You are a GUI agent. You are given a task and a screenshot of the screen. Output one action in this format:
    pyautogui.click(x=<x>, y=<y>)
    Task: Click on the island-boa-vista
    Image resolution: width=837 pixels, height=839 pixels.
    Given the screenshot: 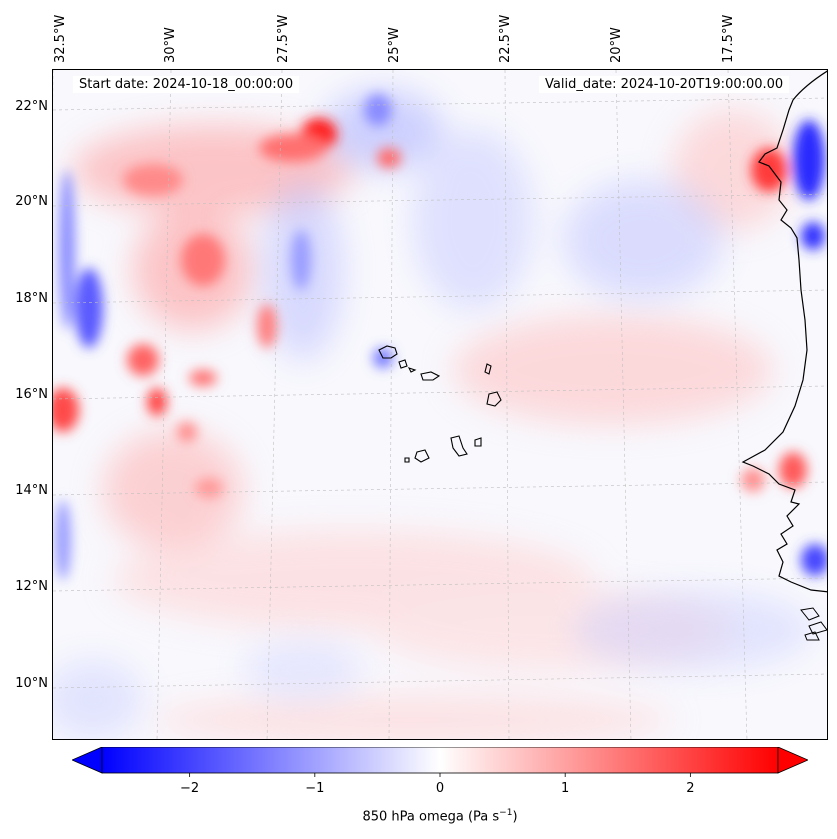 What is the action you would take?
    pyautogui.click(x=494, y=399)
    